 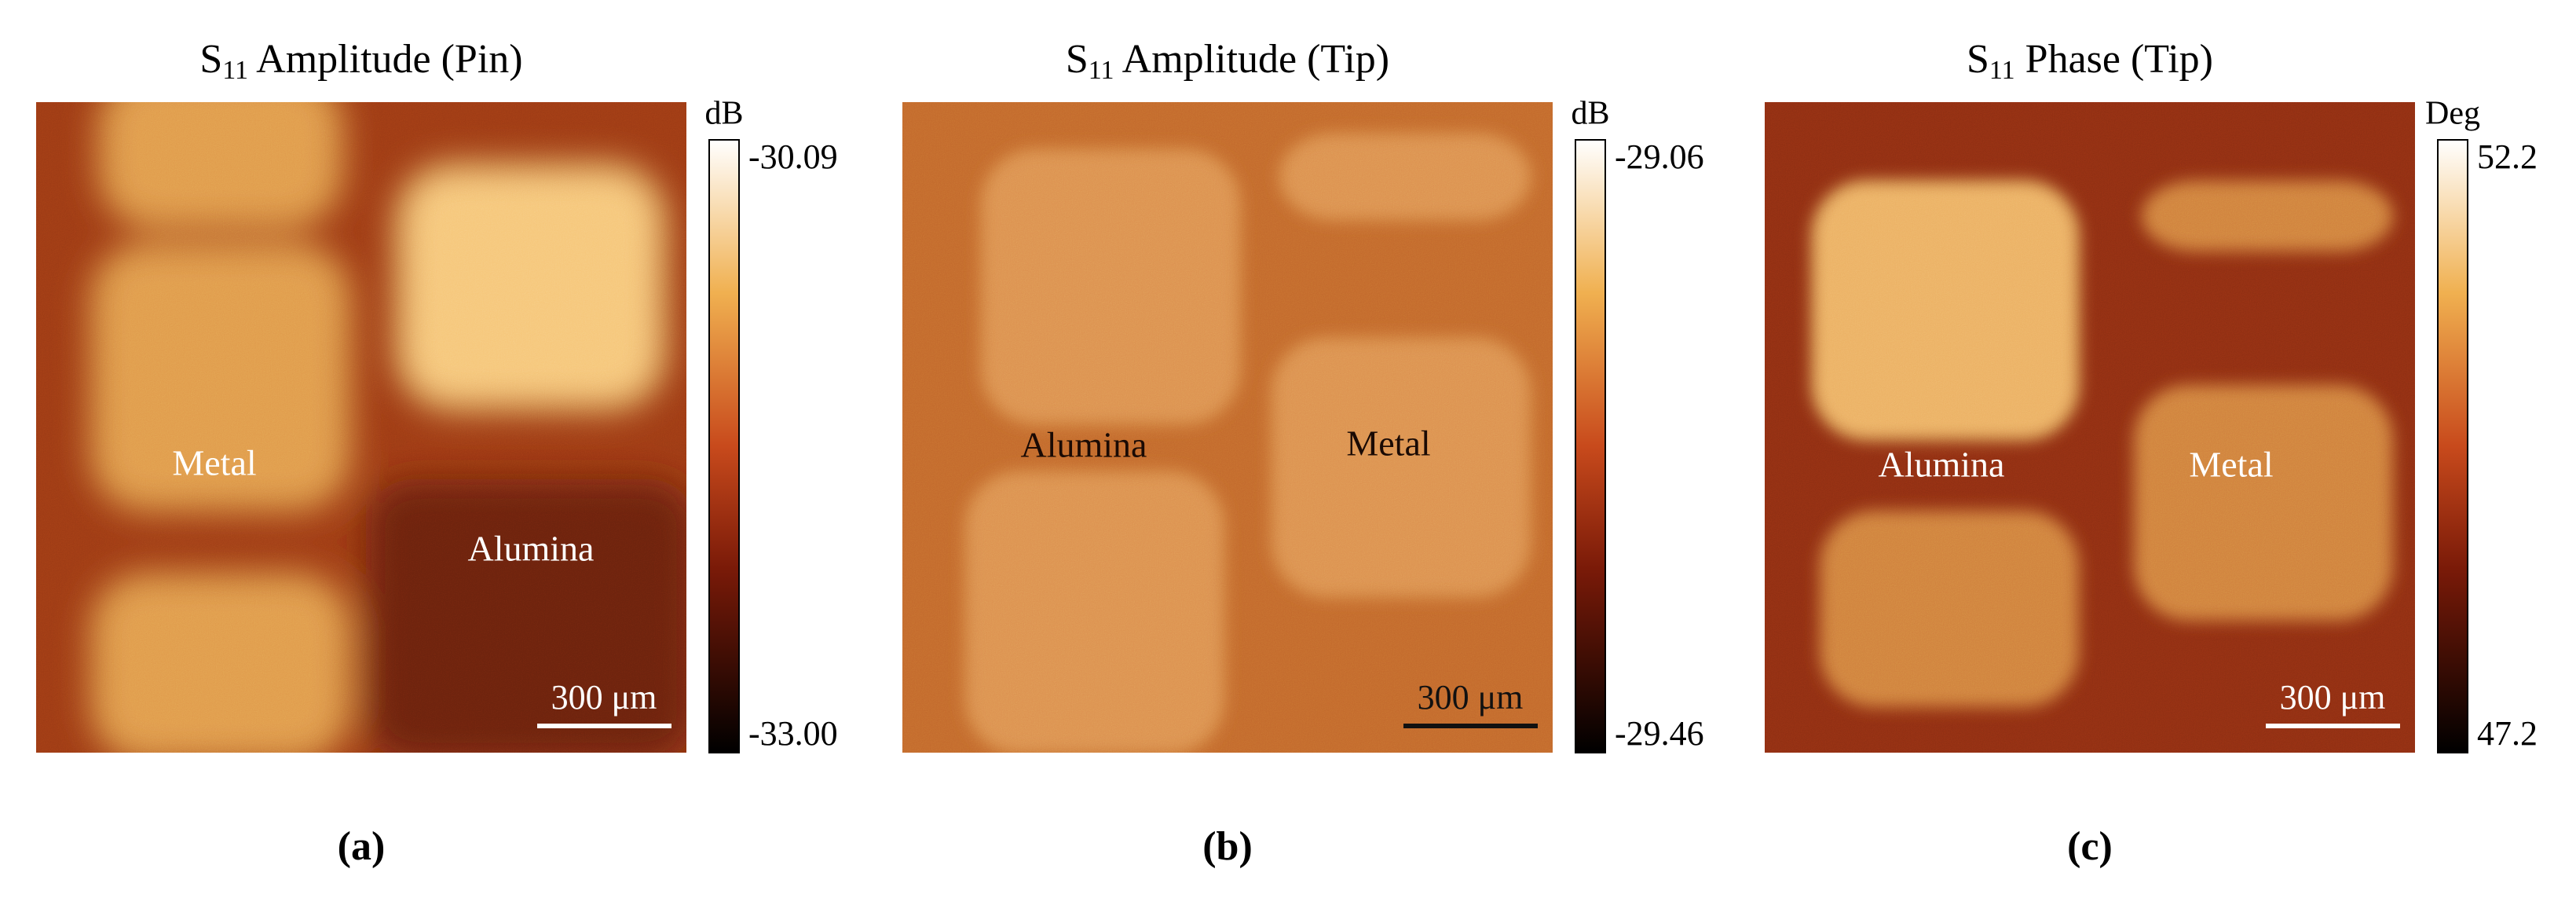 What do you see at coordinates (362, 847) in the screenshot?
I see `caption: (a)` at bounding box center [362, 847].